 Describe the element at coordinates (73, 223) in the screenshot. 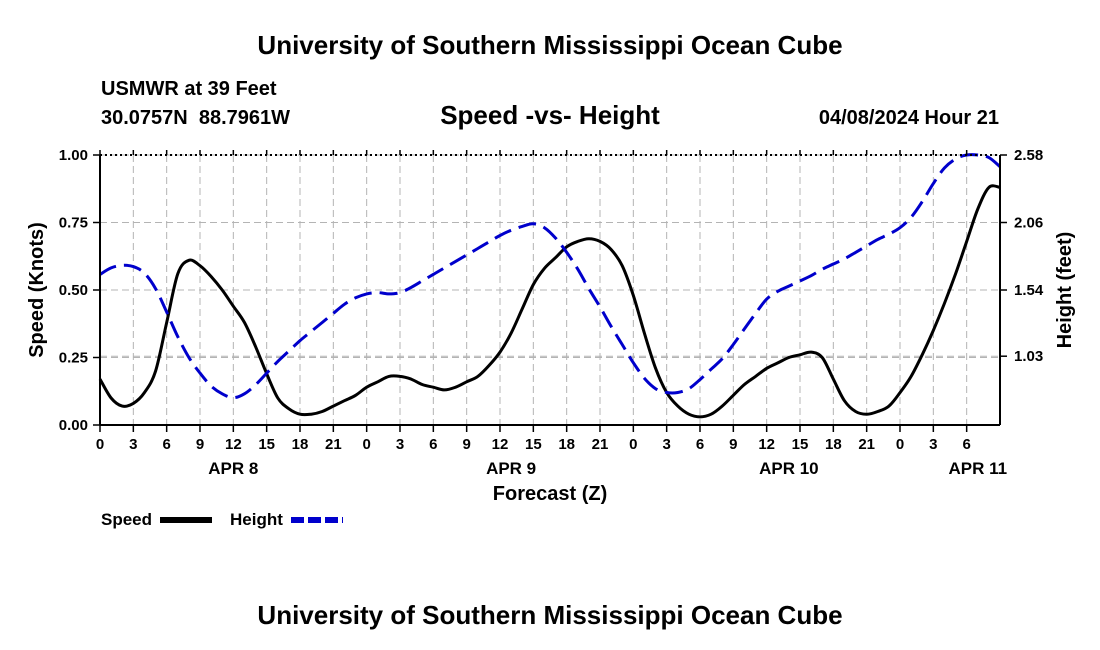

I see `y-tick-label: 0.75` at that location.